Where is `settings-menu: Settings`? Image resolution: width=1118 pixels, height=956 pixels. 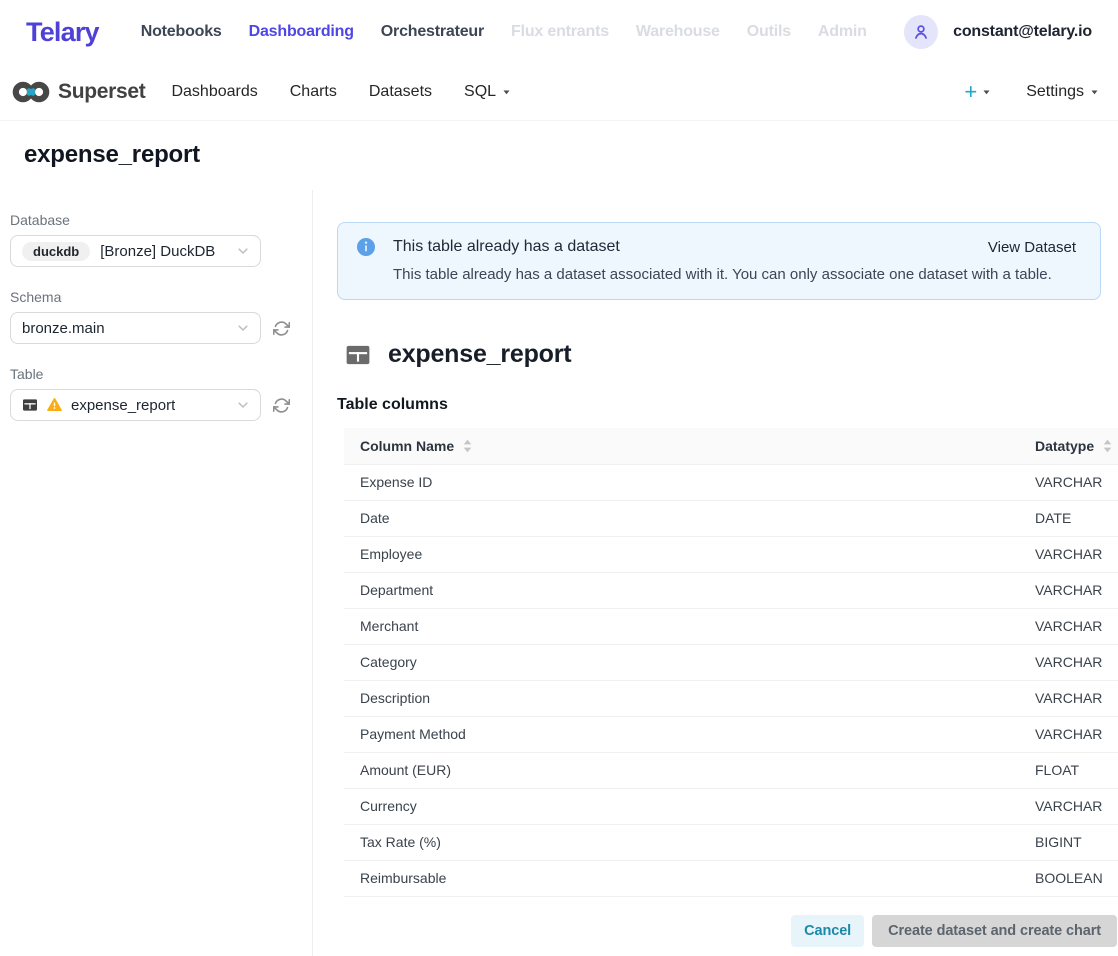
settings-menu: Settings is located at coordinates (1062, 92).